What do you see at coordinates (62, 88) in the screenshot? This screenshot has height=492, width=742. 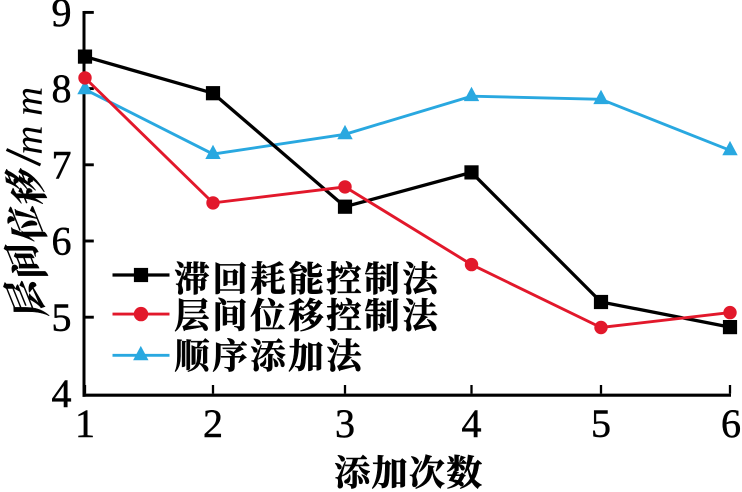 I see `svg-text: 8` at bounding box center [62, 88].